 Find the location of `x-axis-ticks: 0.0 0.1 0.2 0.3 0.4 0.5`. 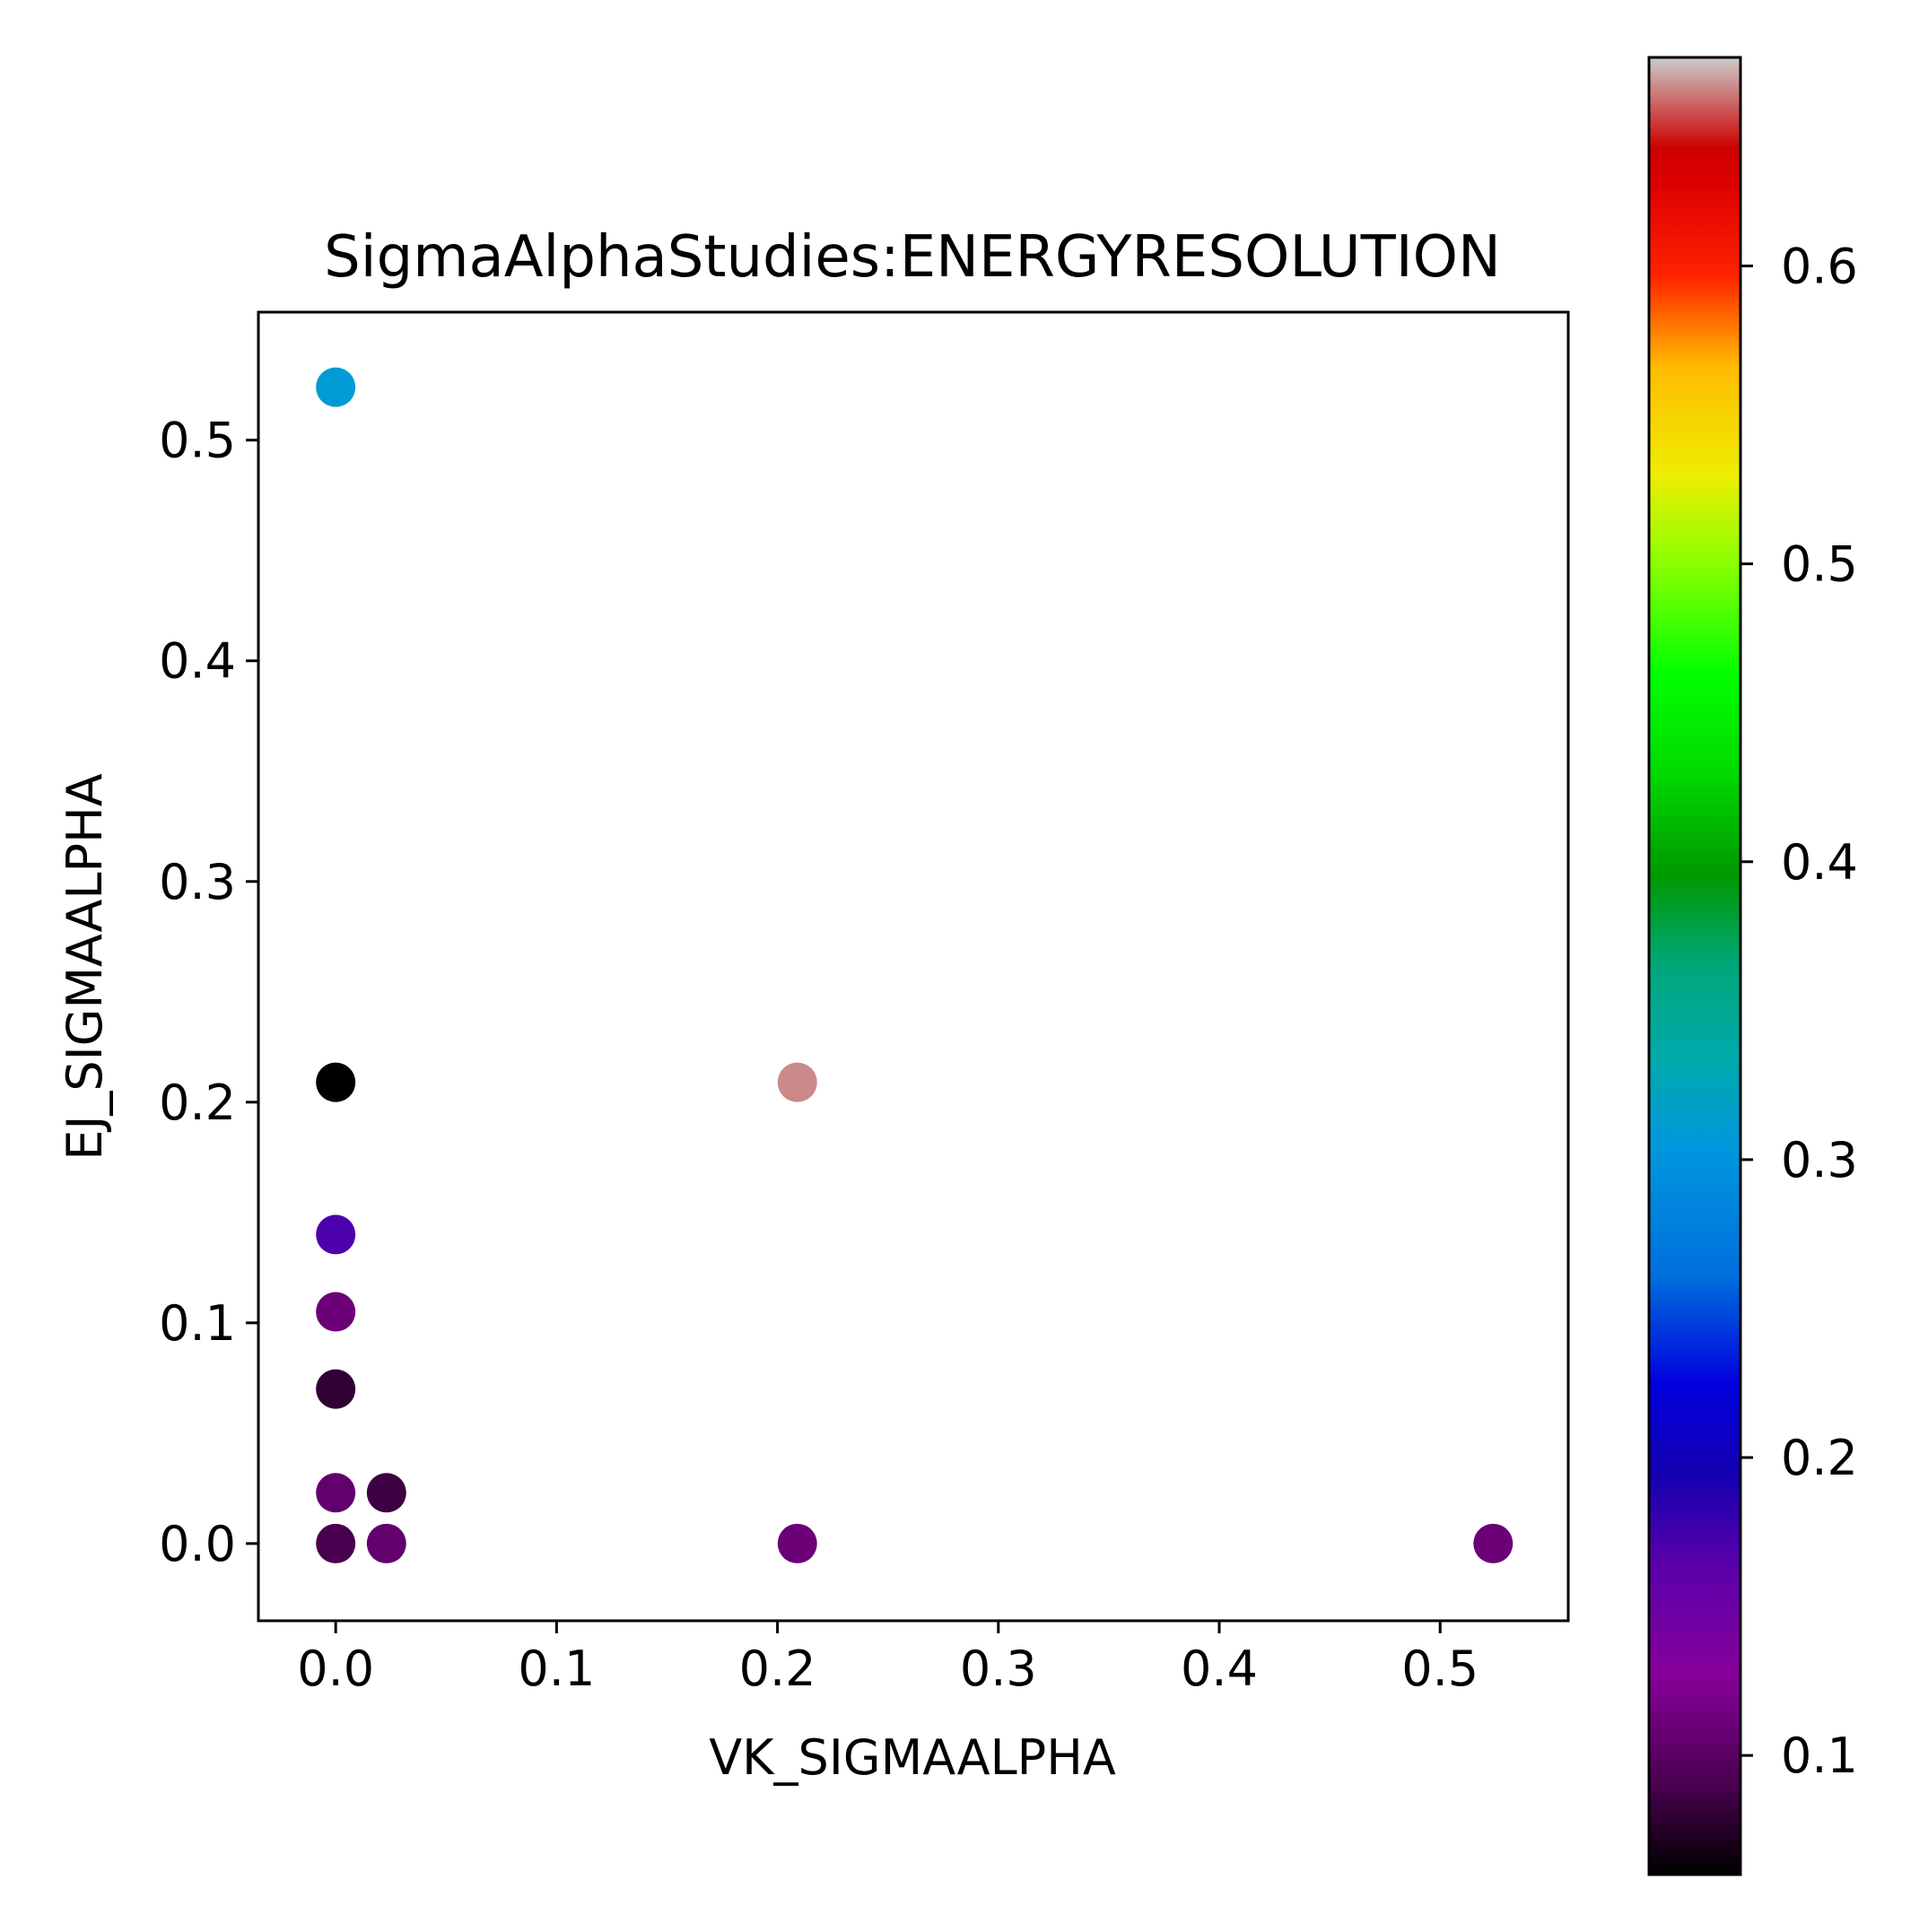

x-axis-ticks: 0.0 0.1 0.2 0.3 0.4 0.5 is located at coordinates (888, 1659).